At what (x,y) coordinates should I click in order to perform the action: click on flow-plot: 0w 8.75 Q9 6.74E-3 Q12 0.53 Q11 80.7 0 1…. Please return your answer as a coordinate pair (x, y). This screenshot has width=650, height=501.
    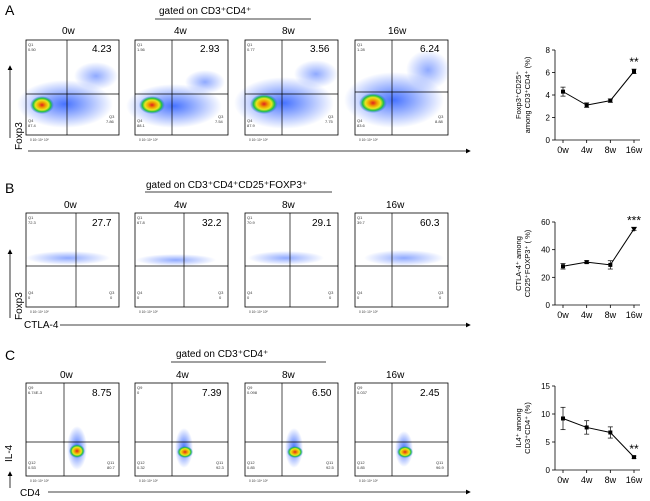
    Looking at the image, I should click on (72, 426).